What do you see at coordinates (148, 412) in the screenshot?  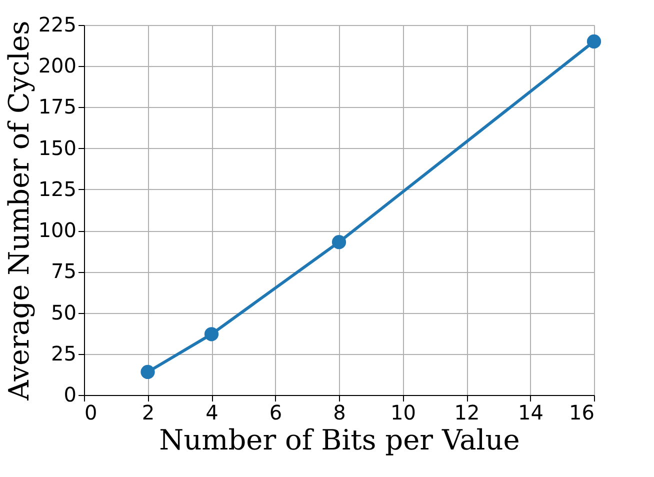 I see `x-tick-label: 2` at bounding box center [148, 412].